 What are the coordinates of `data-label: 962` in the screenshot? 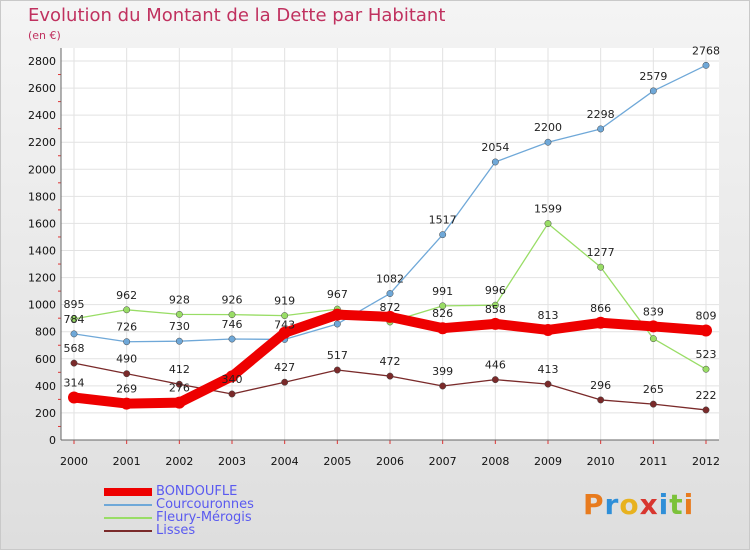 It's located at (126, 295).